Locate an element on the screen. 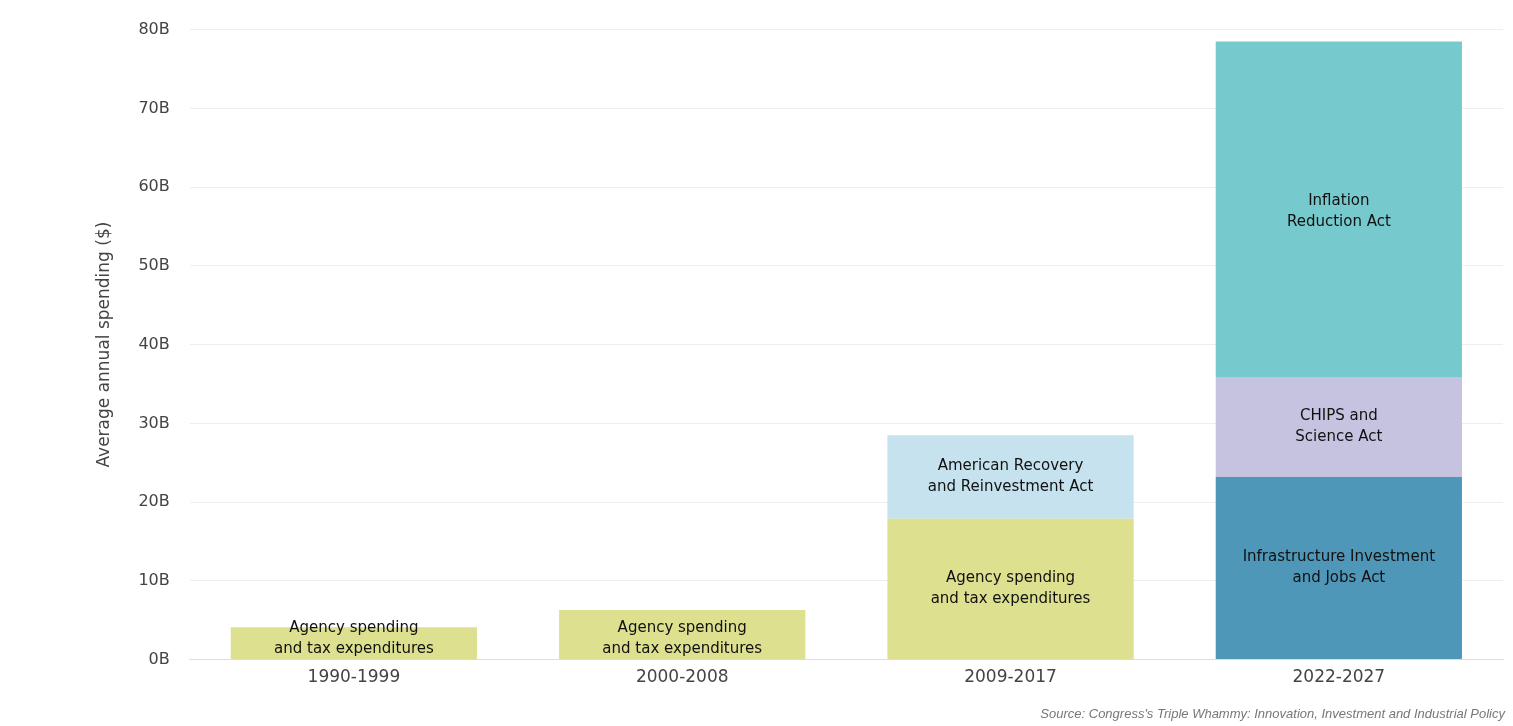 The image size is (1513, 726). series-label: Inflation Reduction Act is located at coordinates (1338, 211).